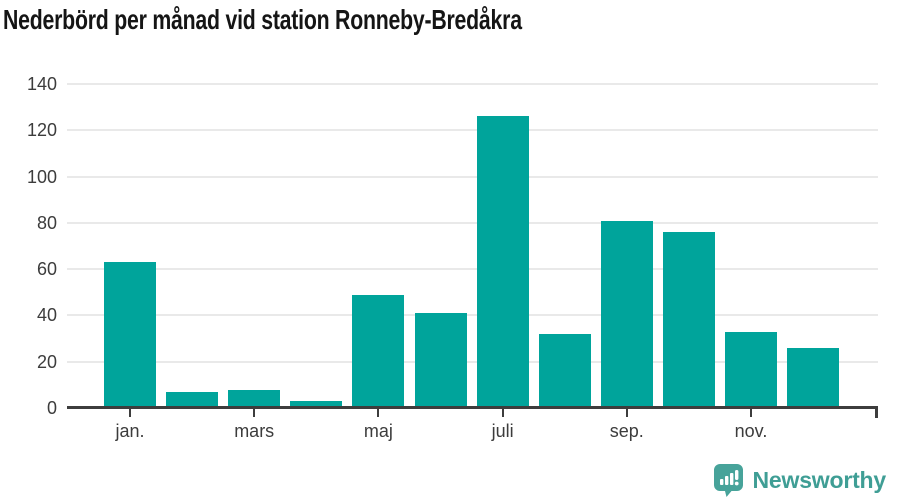 The height and width of the screenshot is (500, 900). Describe the element at coordinates (564, 370) in the screenshot. I see `bar-aug` at that location.